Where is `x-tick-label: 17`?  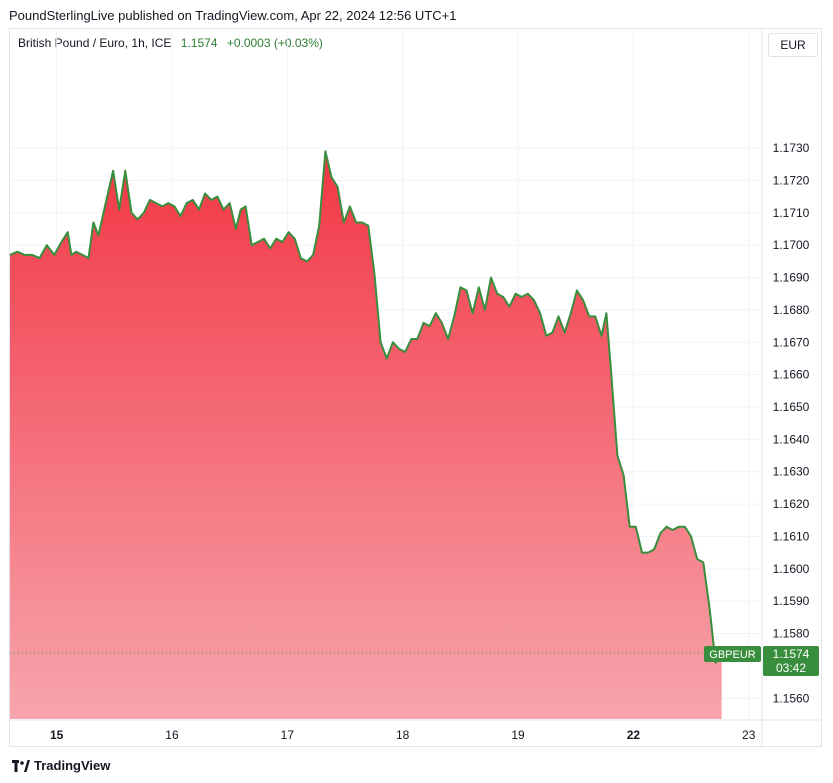
x-tick-label: 17 is located at coordinates (288, 735).